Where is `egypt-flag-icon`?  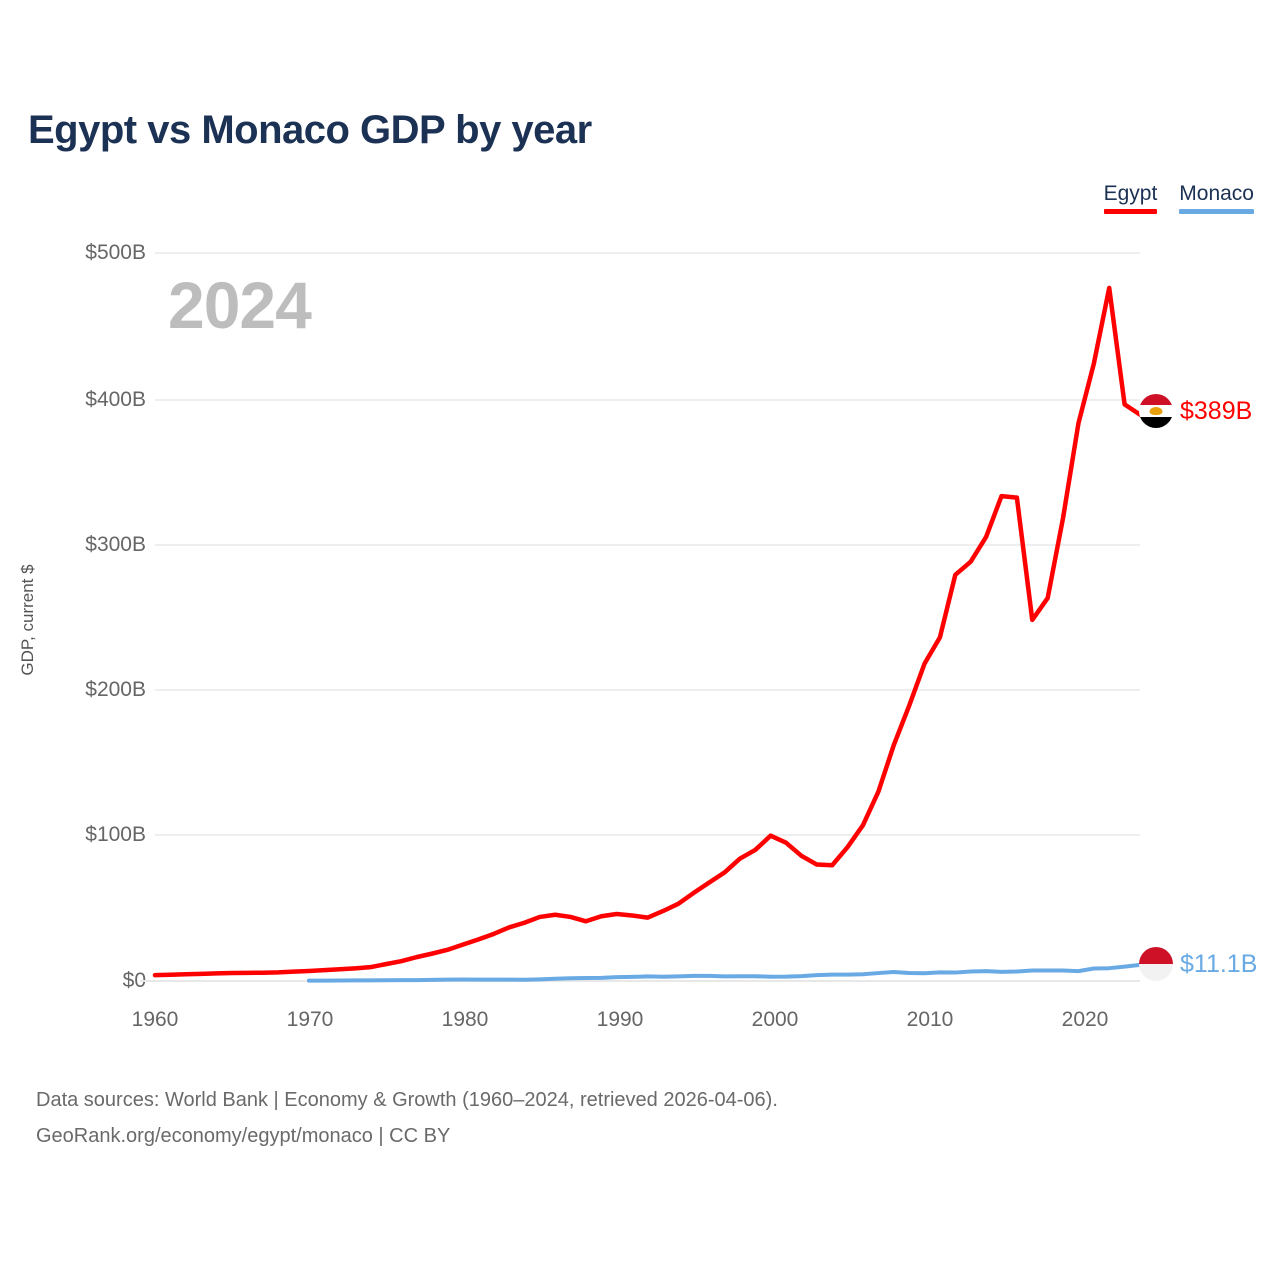
egypt-flag-icon is located at coordinates (1156, 411).